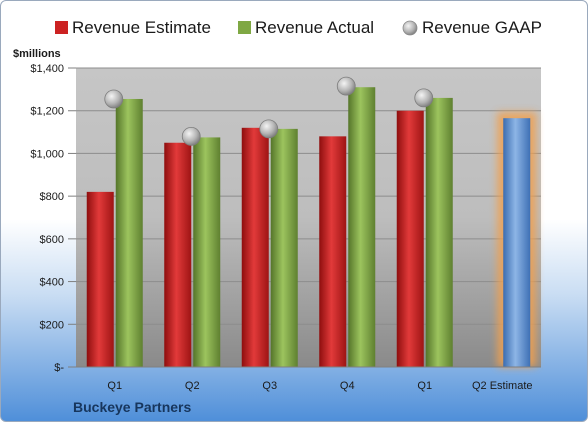  What do you see at coordinates (314, 27) in the screenshot?
I see `legend-label-actual: Revenue Actual` at bounding box center [314, 27].